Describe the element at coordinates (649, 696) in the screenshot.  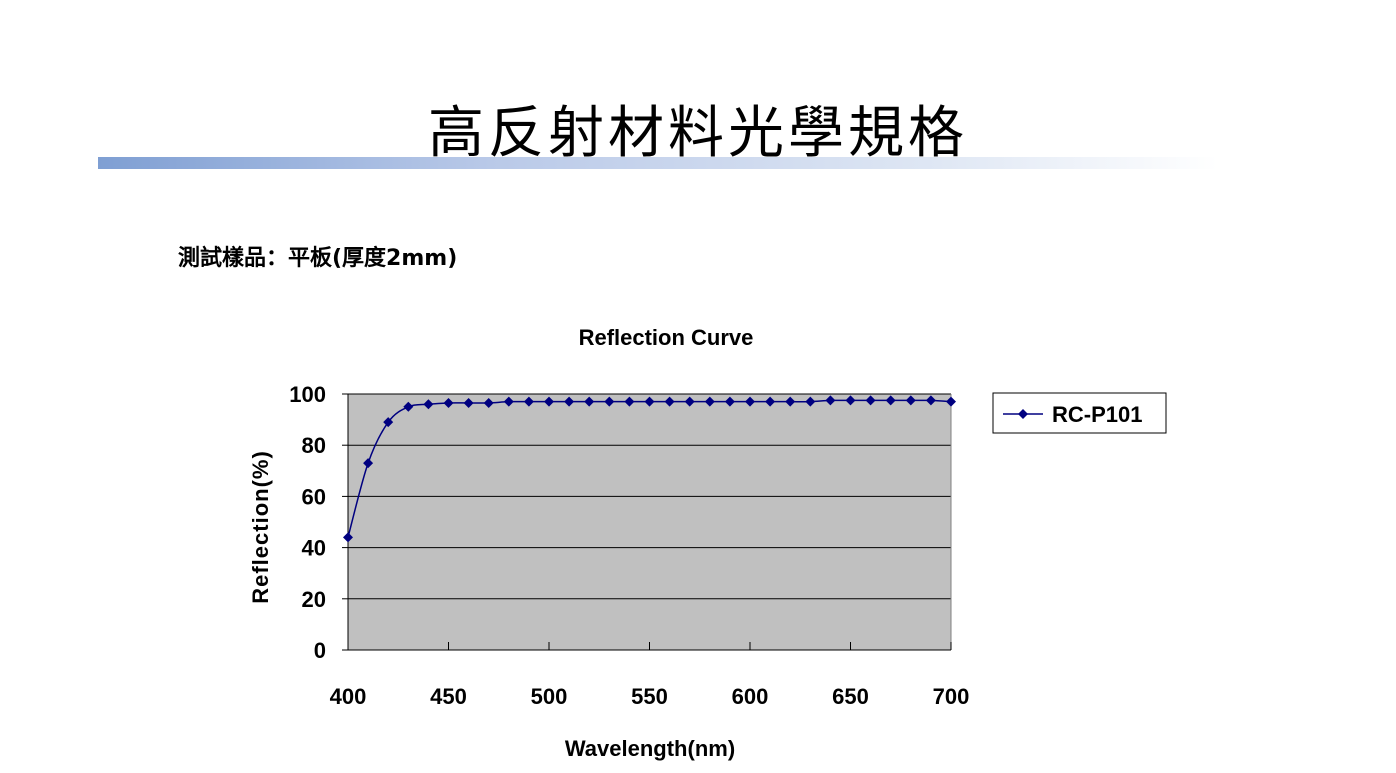
I see `x-tick-label: 550` at that location.